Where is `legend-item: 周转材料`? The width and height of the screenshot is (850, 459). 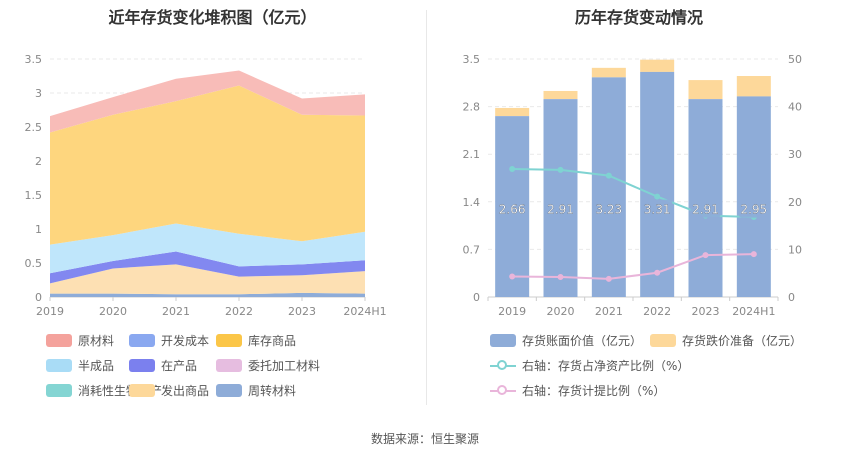 legend-item: 周转材料 is located at coordinates (256, 390).